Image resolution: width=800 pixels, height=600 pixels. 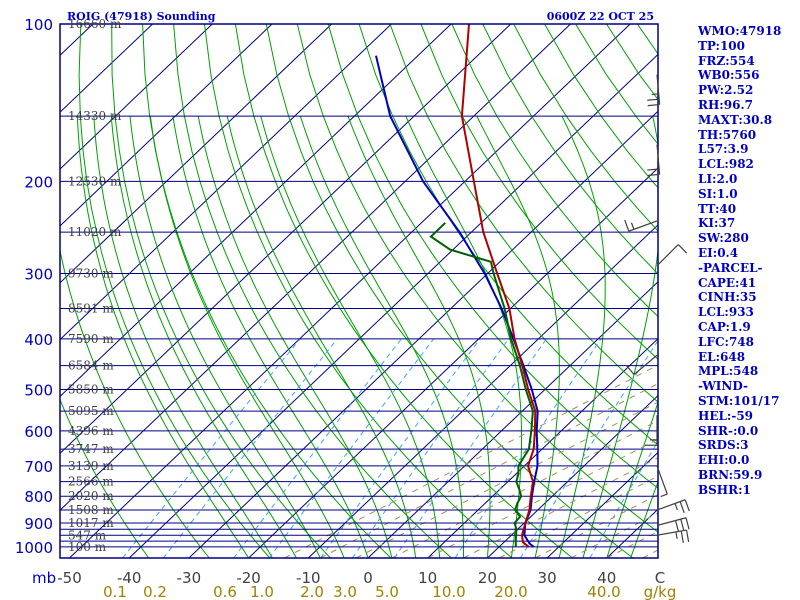 What do you see at coordinates (38, 524) in the screenshot?
I see `pressure-tick-label: 900` at bounding box center [38, 524].